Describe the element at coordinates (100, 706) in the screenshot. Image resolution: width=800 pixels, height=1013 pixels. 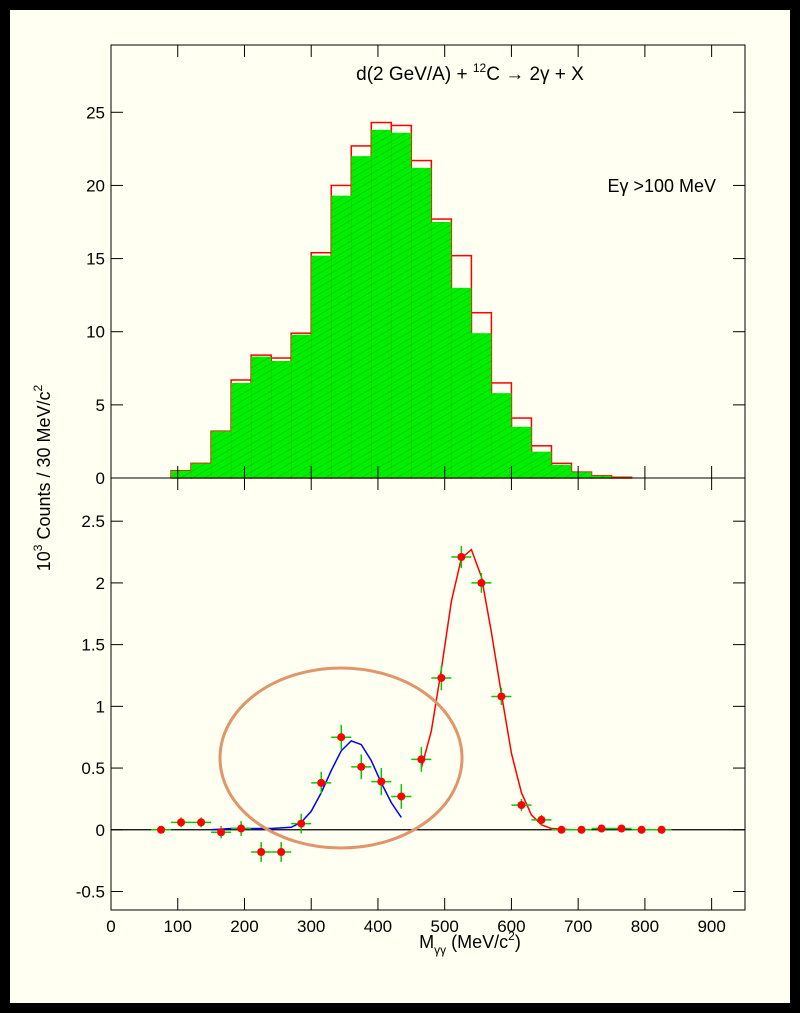
I see `y-tick-label: 1` at that location.